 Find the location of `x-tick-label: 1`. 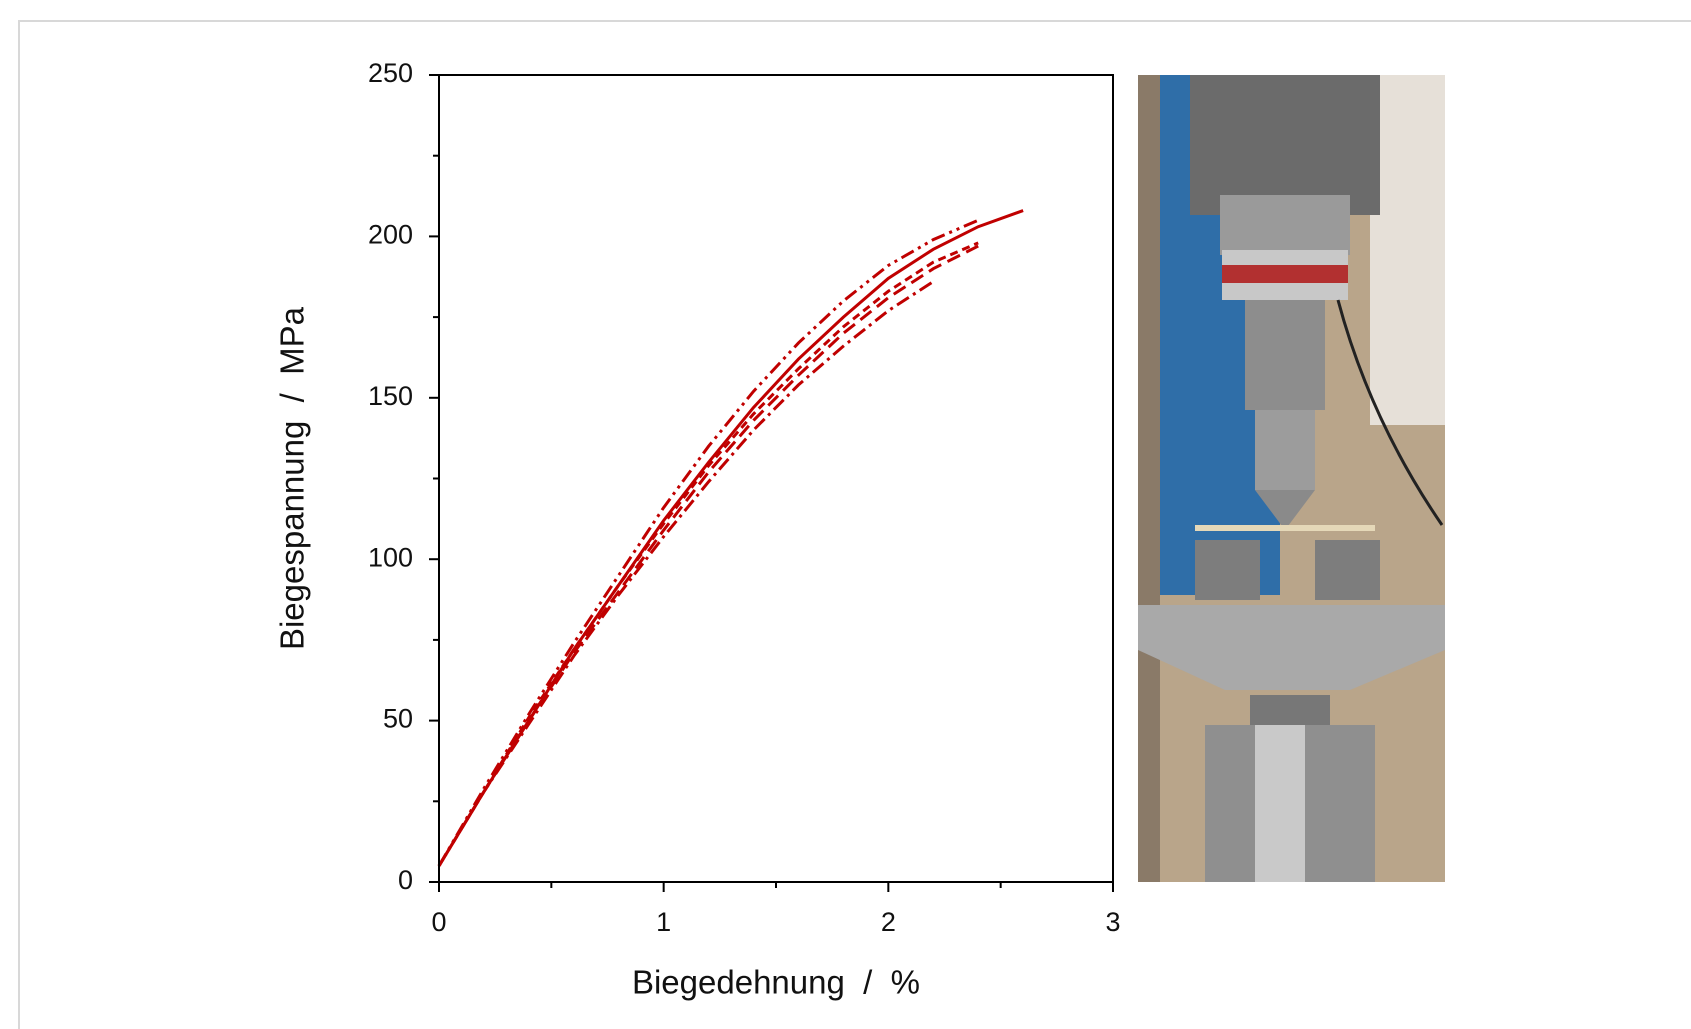

x-tick-label: 1 is located at coordinates (663, 922).